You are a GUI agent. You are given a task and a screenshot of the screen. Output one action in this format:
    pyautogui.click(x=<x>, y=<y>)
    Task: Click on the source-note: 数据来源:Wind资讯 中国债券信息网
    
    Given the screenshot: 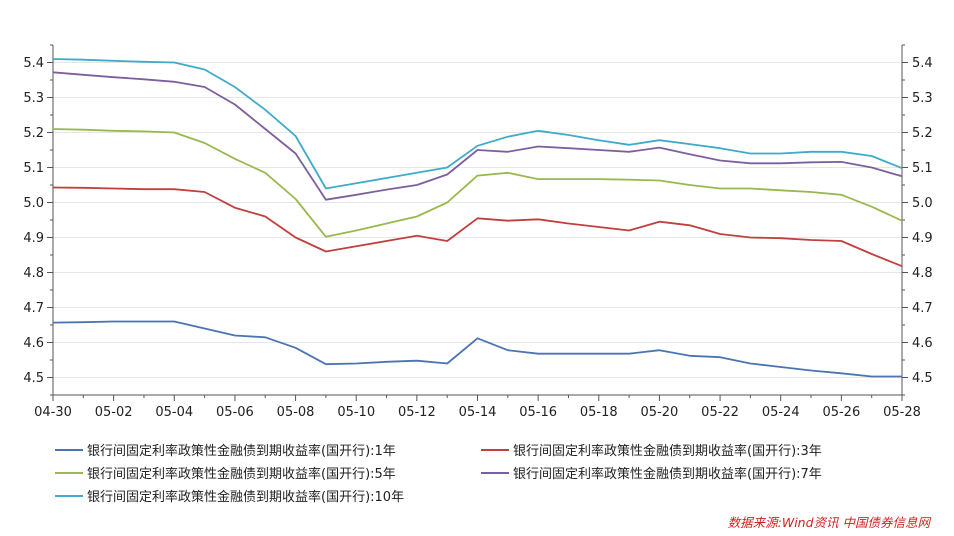 What is the action you would take?
    pyautogui.click(x=830, y=522)
    